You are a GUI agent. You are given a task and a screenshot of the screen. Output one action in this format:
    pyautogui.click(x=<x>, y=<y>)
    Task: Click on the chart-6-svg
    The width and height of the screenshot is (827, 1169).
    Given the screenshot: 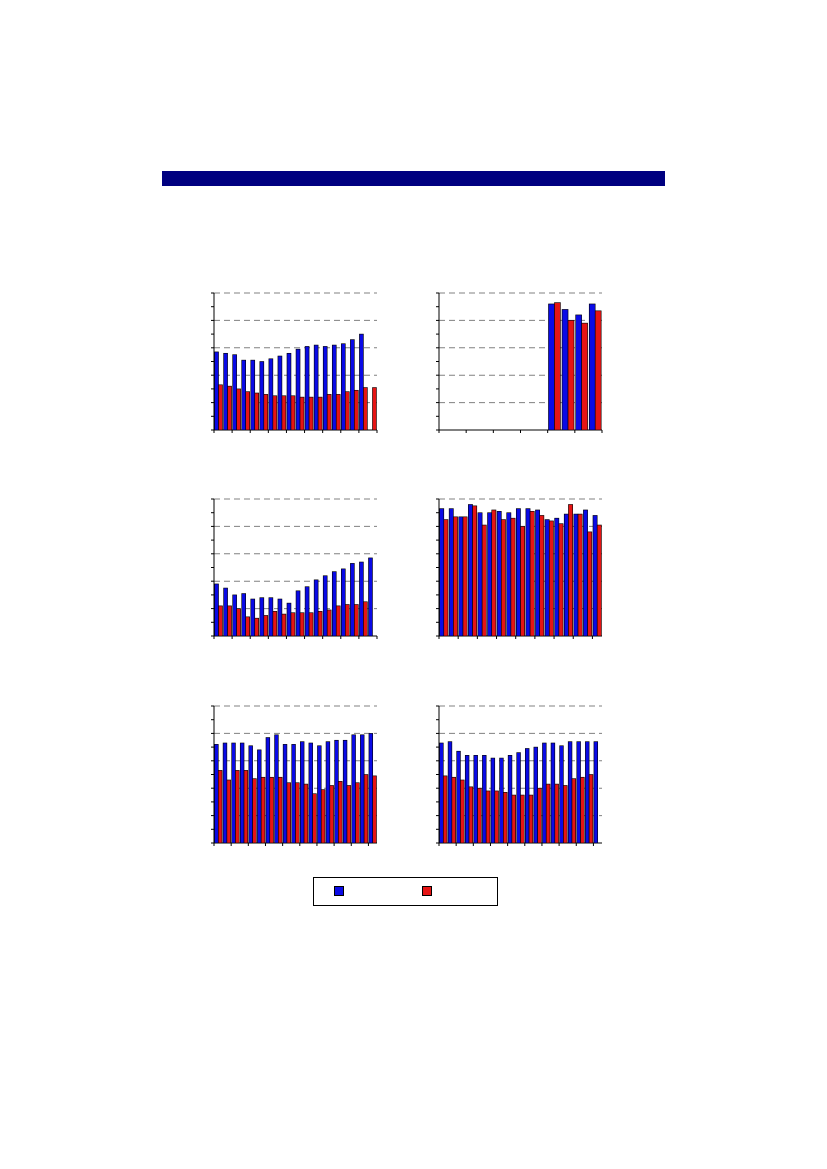 What is the action you would take?
    pyautogui.click(x=519, y=775)
    